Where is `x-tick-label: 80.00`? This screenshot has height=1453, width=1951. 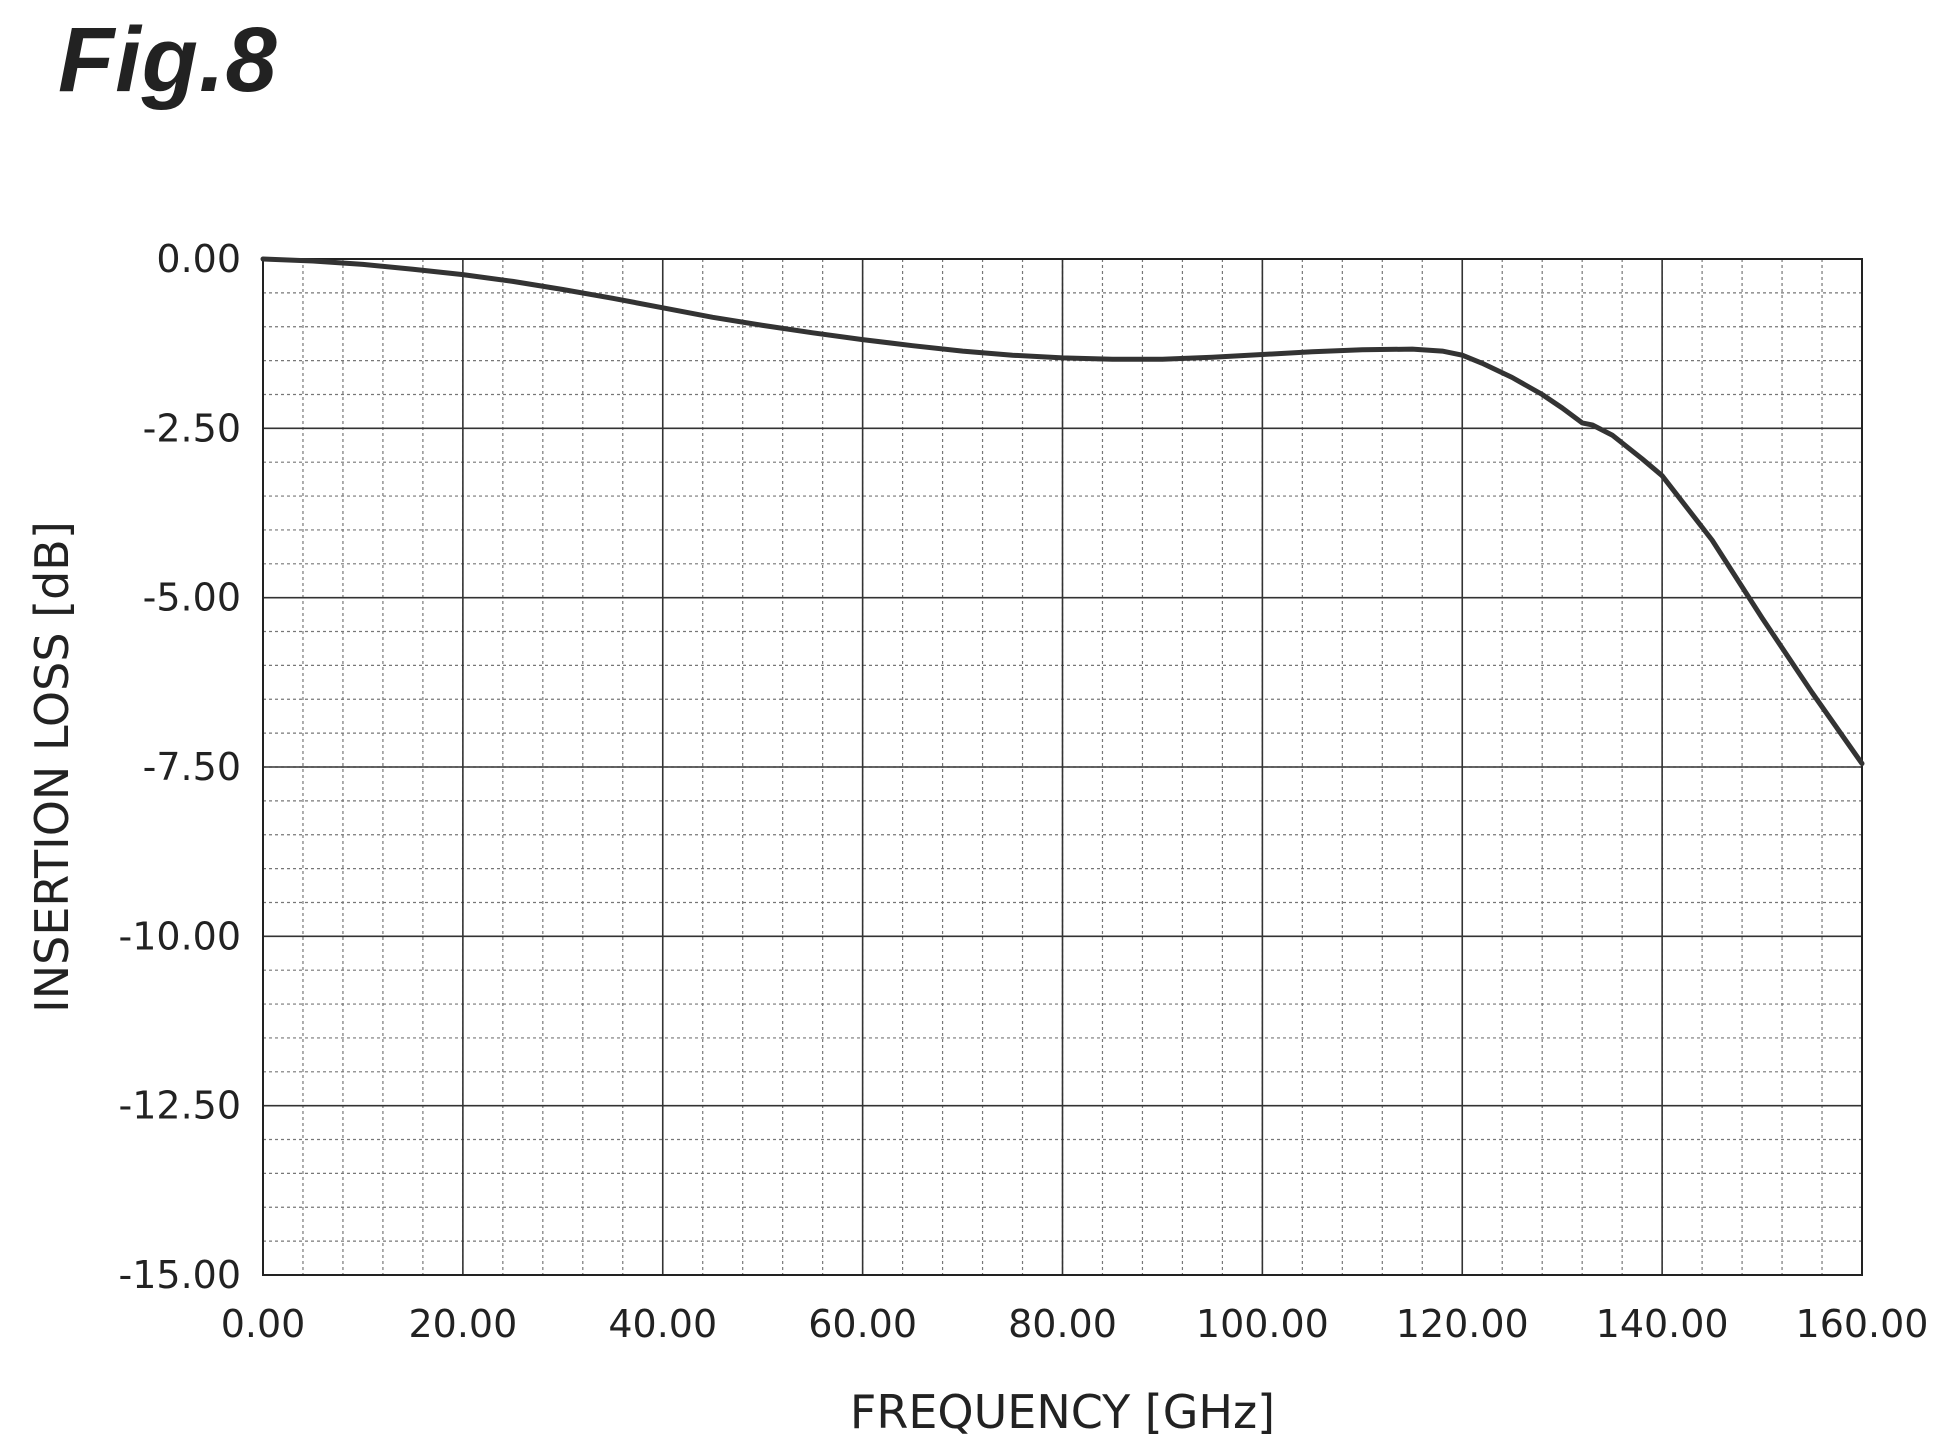
x-tick-label: 80.00 is located at coordinates (1062, 1324).